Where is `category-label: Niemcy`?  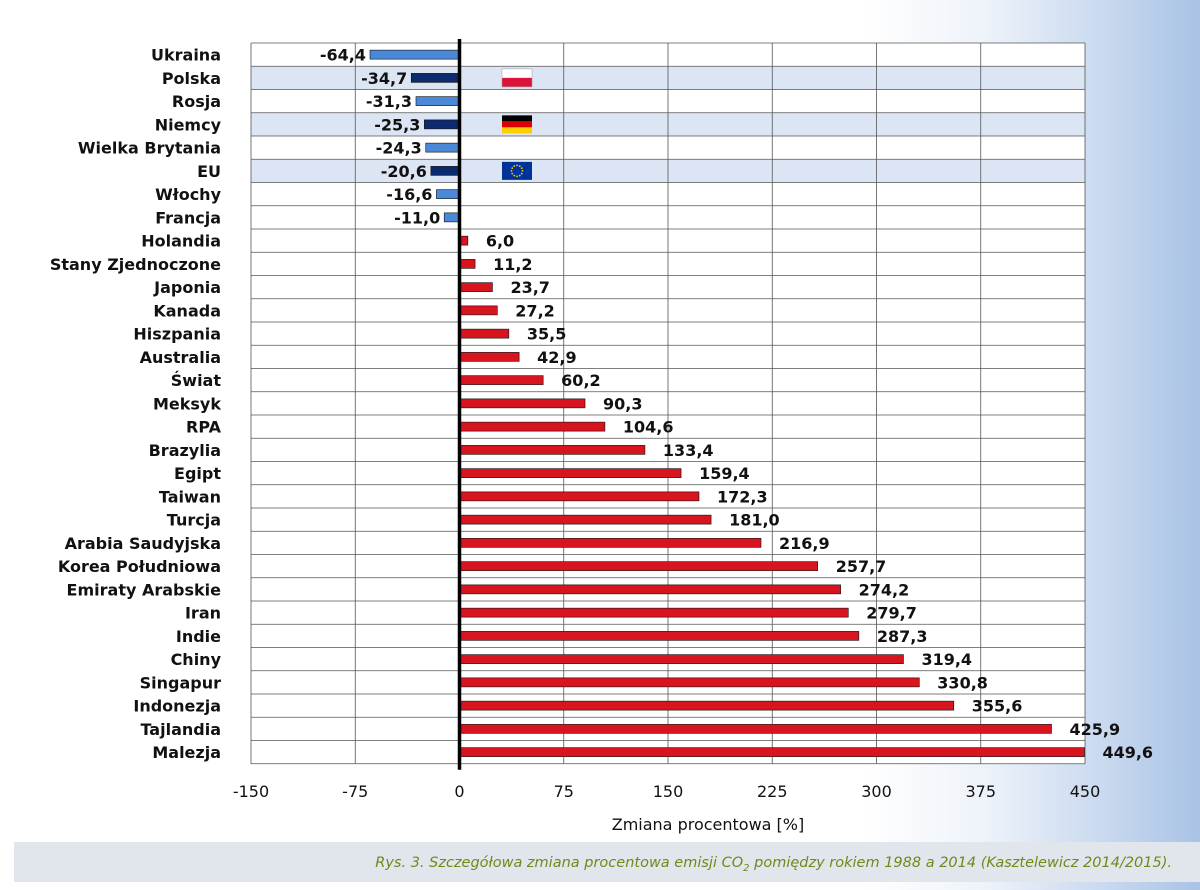
category-label: Niemcy is located at coordinates (188, 124).